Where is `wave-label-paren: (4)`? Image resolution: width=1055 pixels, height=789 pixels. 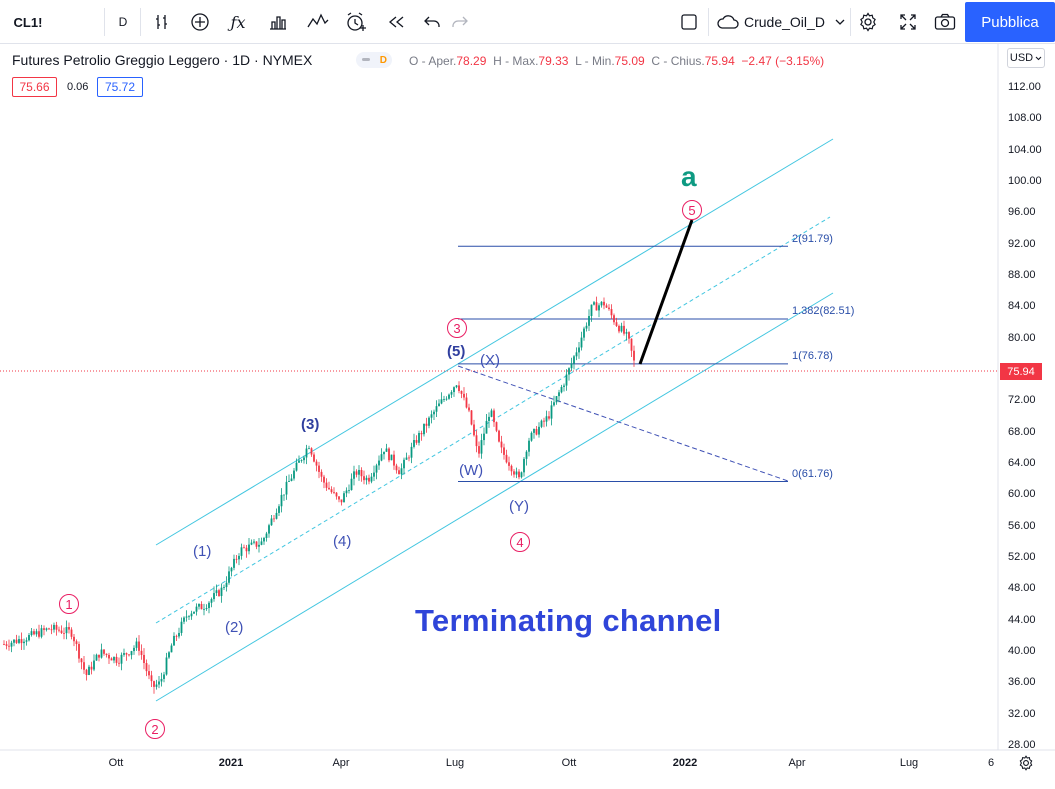 wave-label-paren: (4) is located at coordinates (342, 541).